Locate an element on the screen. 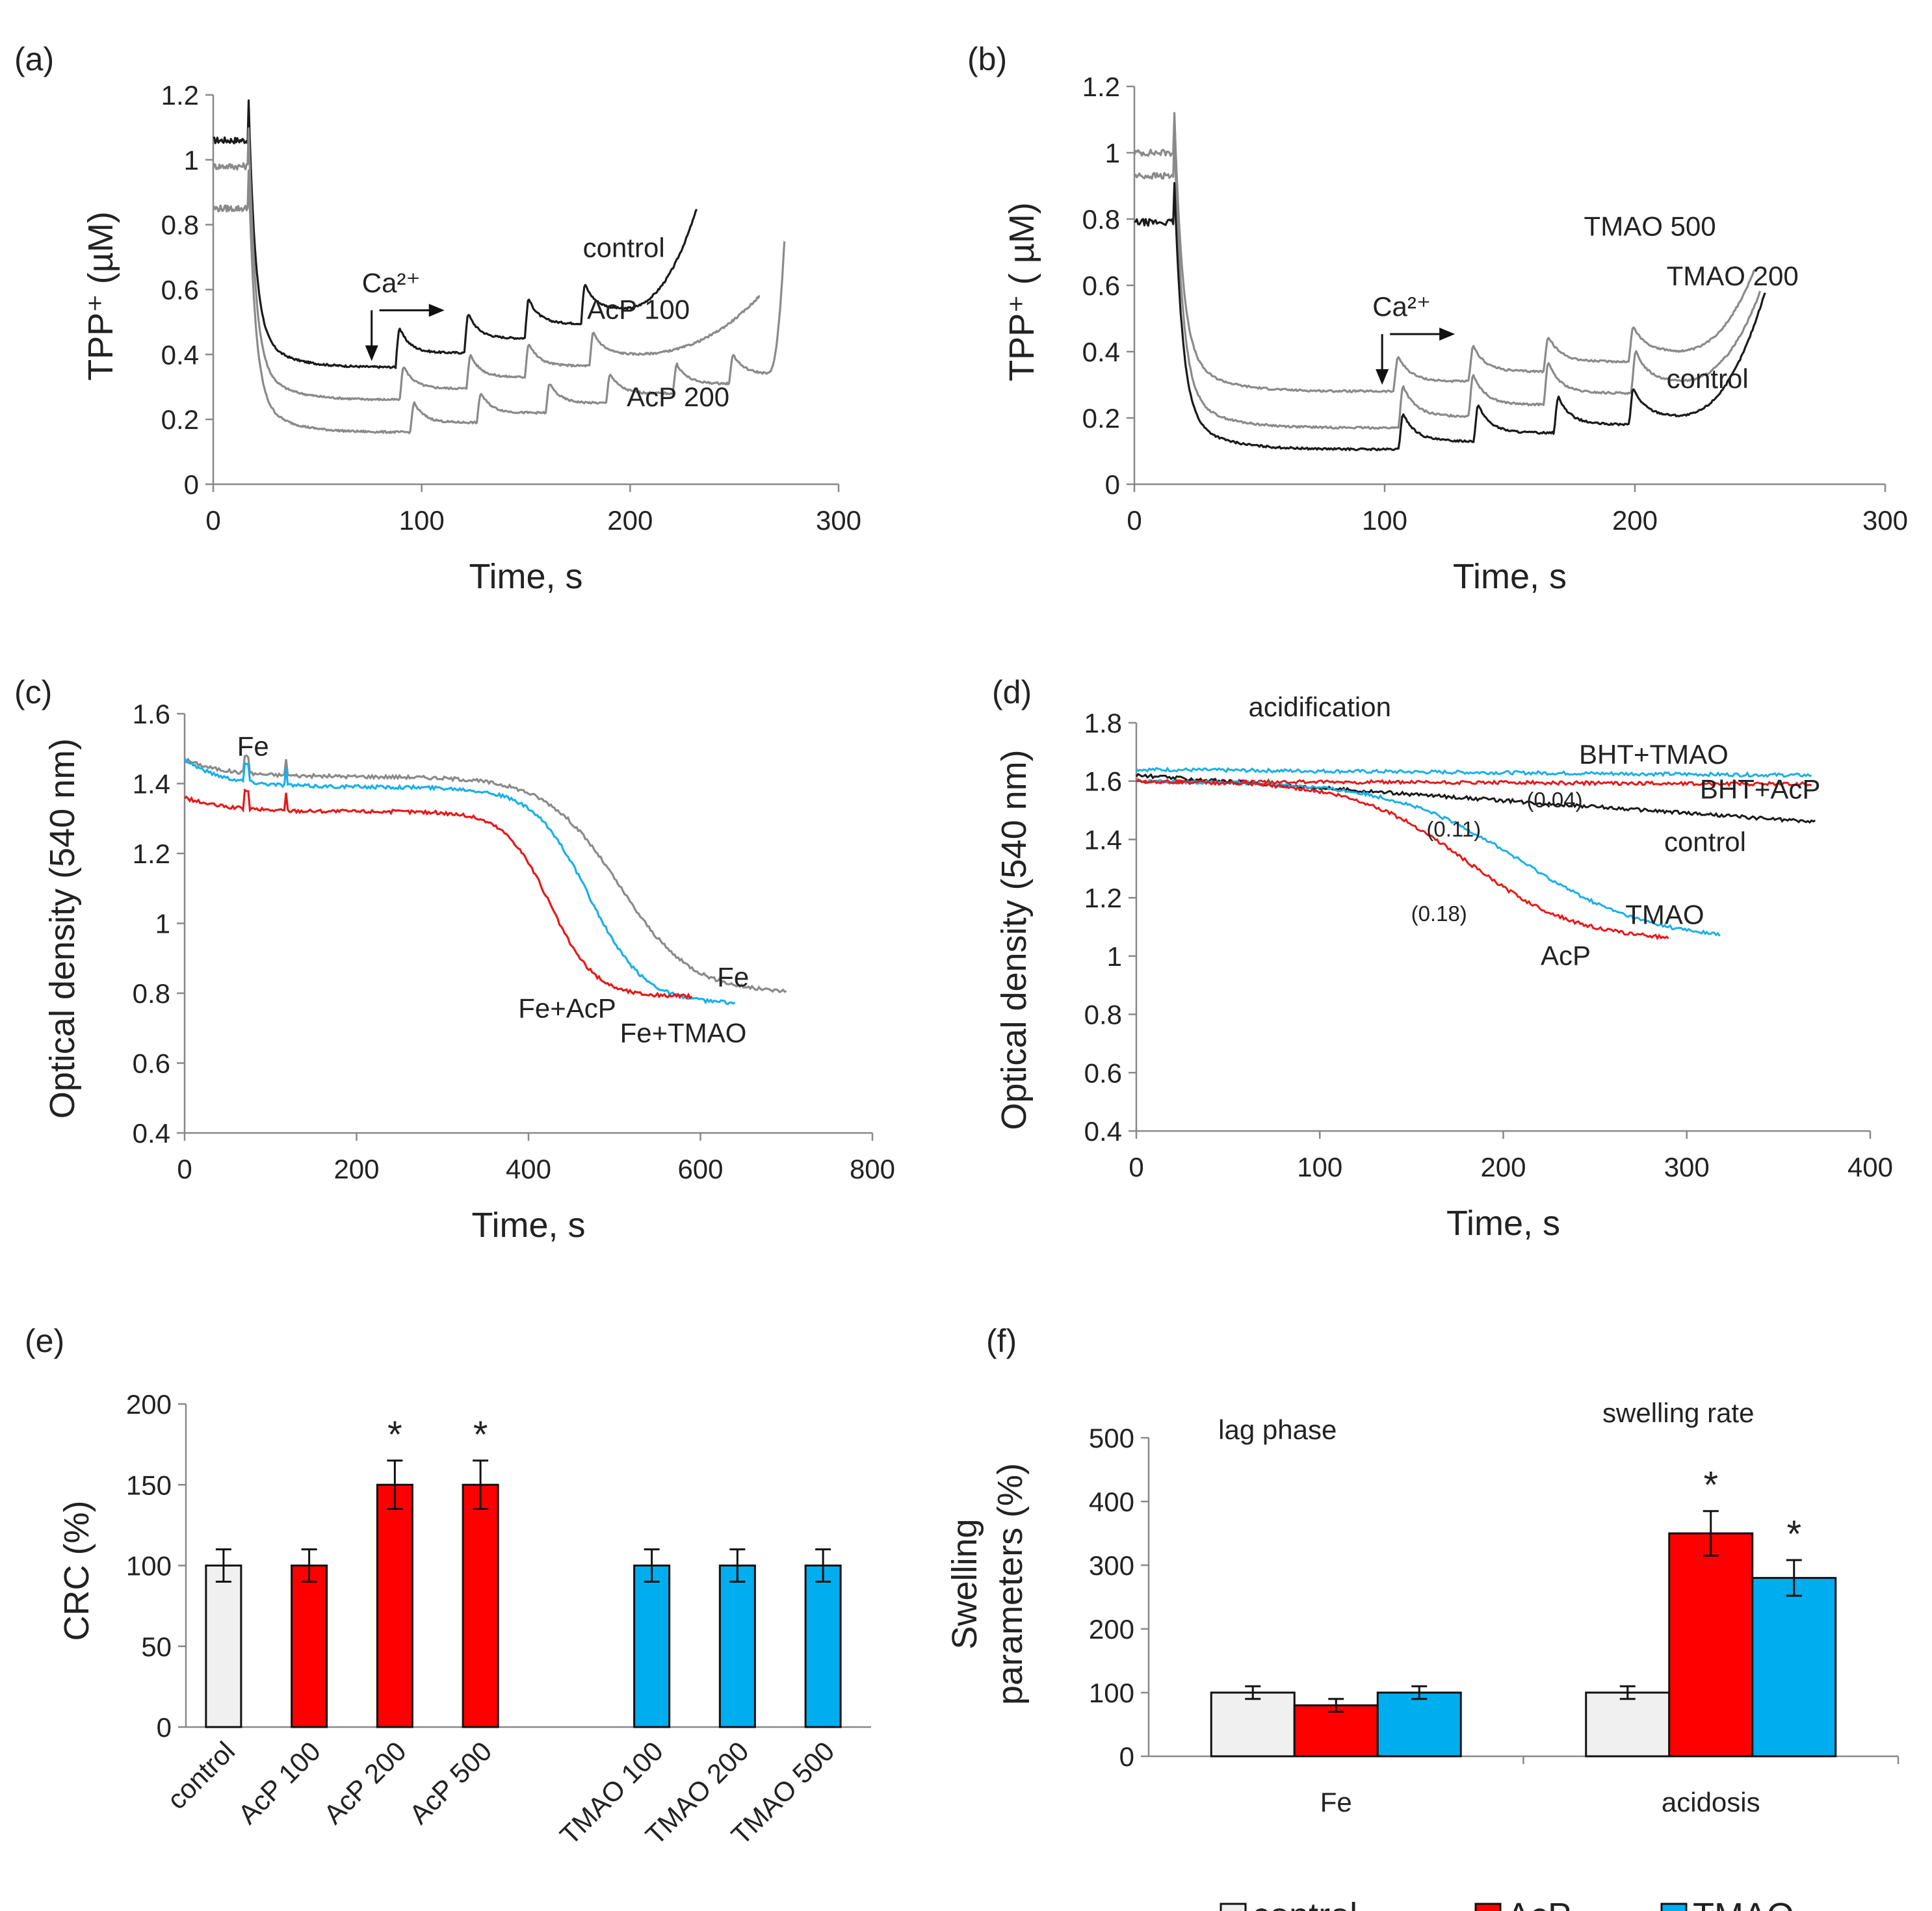 The width and height of the screenshot is (1932, 1911). curve-label: BHT+TMAO is located at coordinates (1654, 755).